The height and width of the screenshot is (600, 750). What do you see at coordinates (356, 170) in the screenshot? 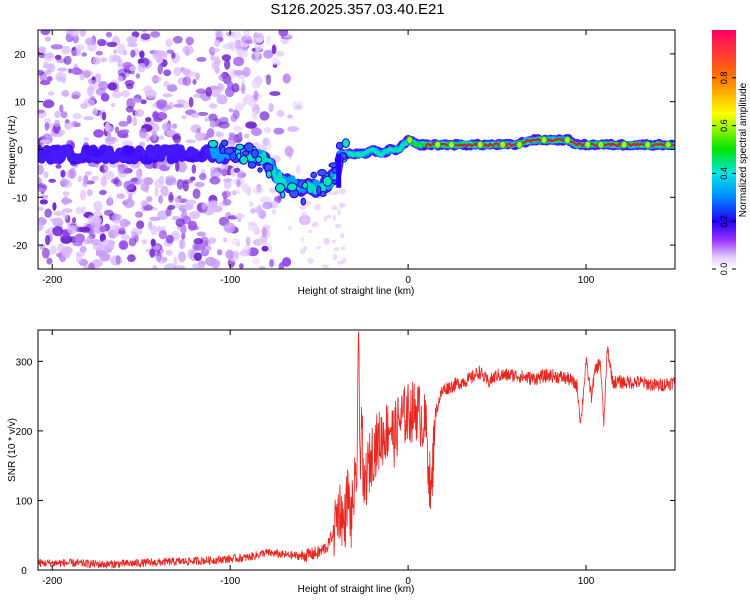
I see `spectrogram-track-layer` at bounding box center [356, 170].